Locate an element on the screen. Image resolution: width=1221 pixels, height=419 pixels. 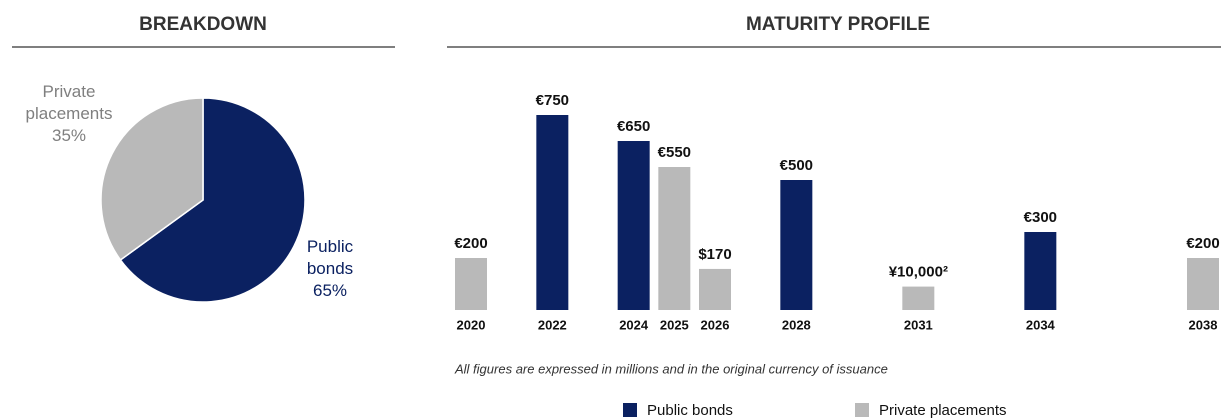
bar-value-label: ¥10,000² is located at coordinates (918, 272).